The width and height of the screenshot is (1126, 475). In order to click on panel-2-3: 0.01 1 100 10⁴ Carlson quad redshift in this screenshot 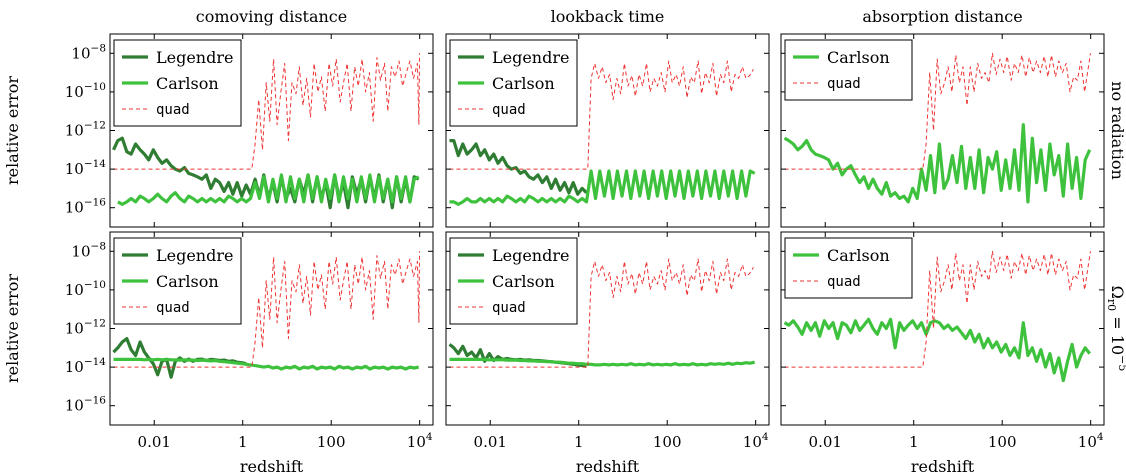, I will do `click(942, 353)`.